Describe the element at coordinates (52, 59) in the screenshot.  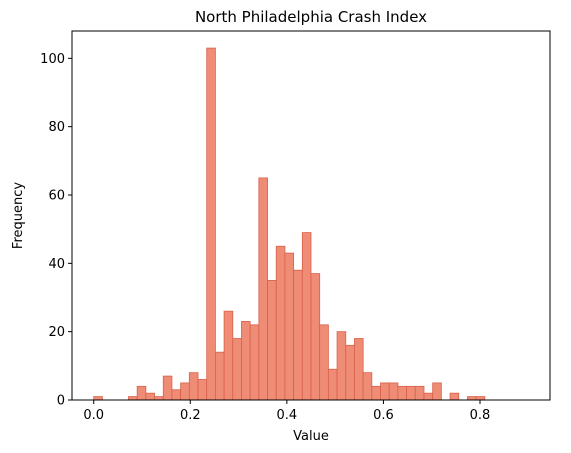
I see `y-tick-label: 100` at that location.